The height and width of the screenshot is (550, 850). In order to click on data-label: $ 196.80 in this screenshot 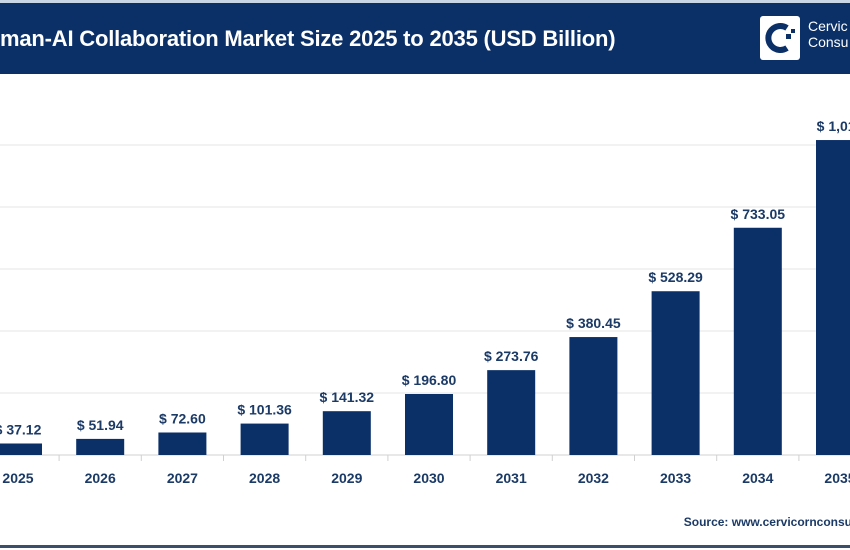, I will do `click(429, 380)`.